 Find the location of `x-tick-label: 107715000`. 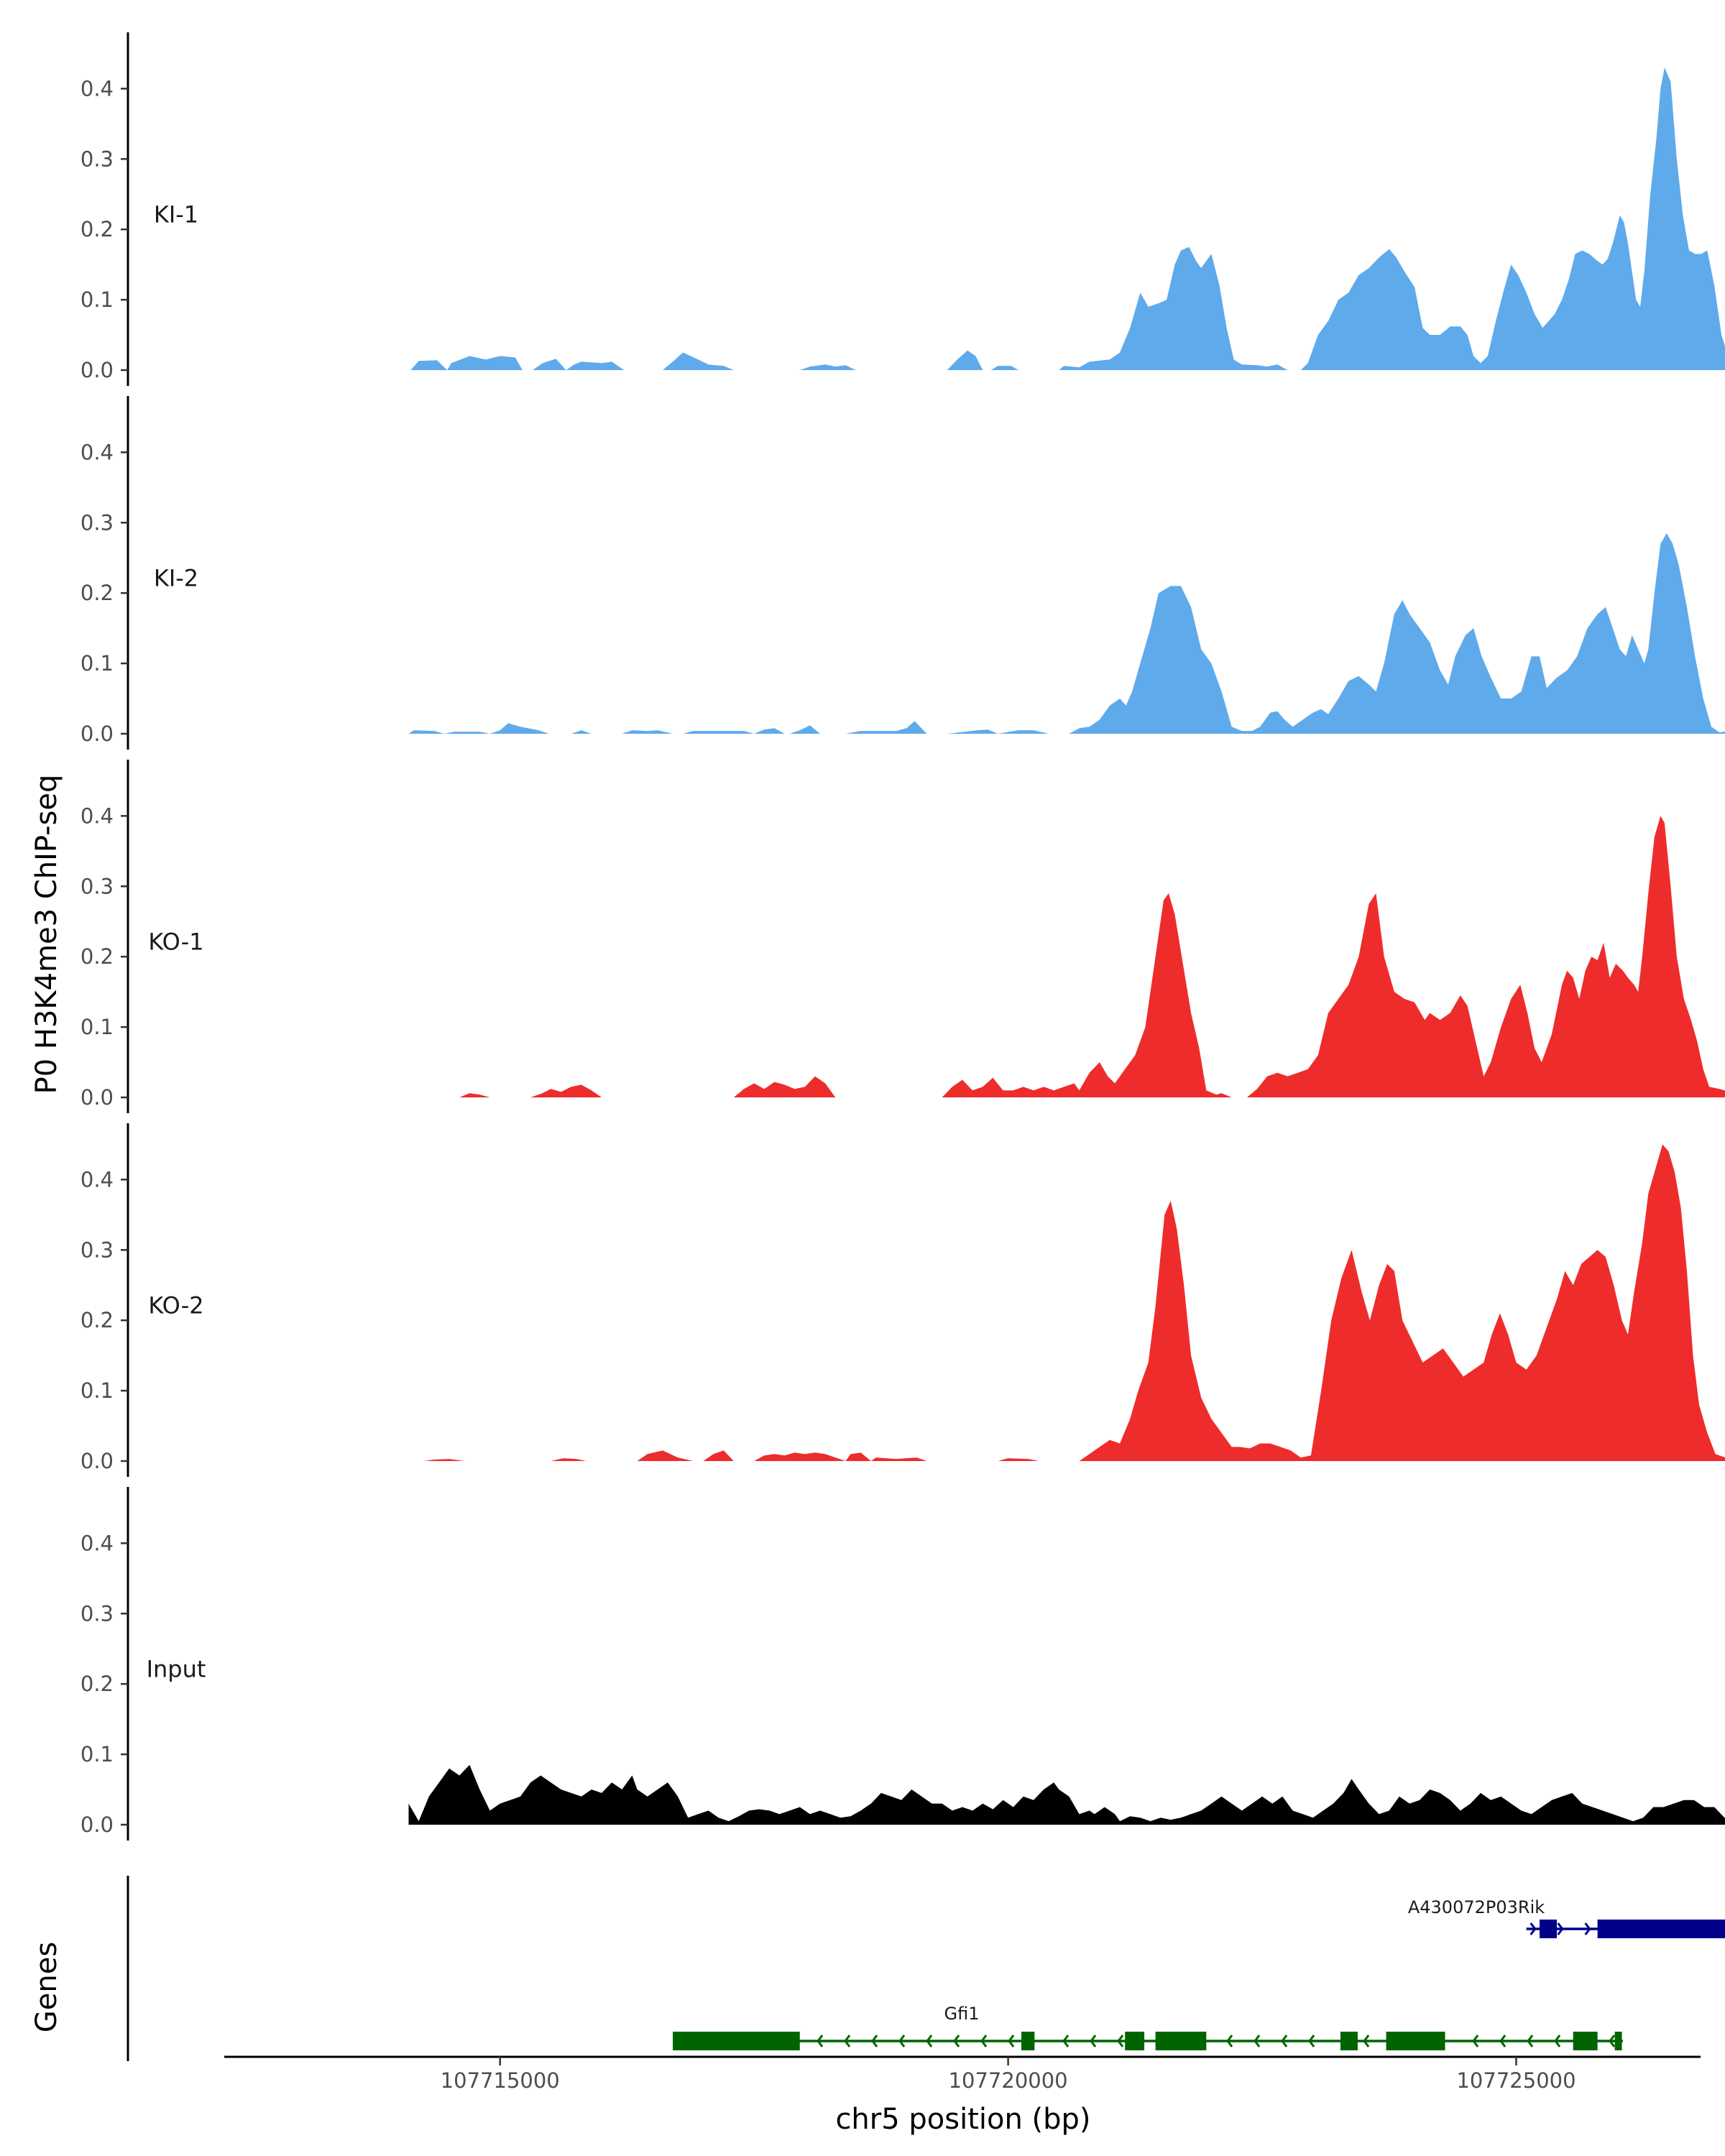

x-tick-label: 107715000 is located at coordinates (500, 2080).